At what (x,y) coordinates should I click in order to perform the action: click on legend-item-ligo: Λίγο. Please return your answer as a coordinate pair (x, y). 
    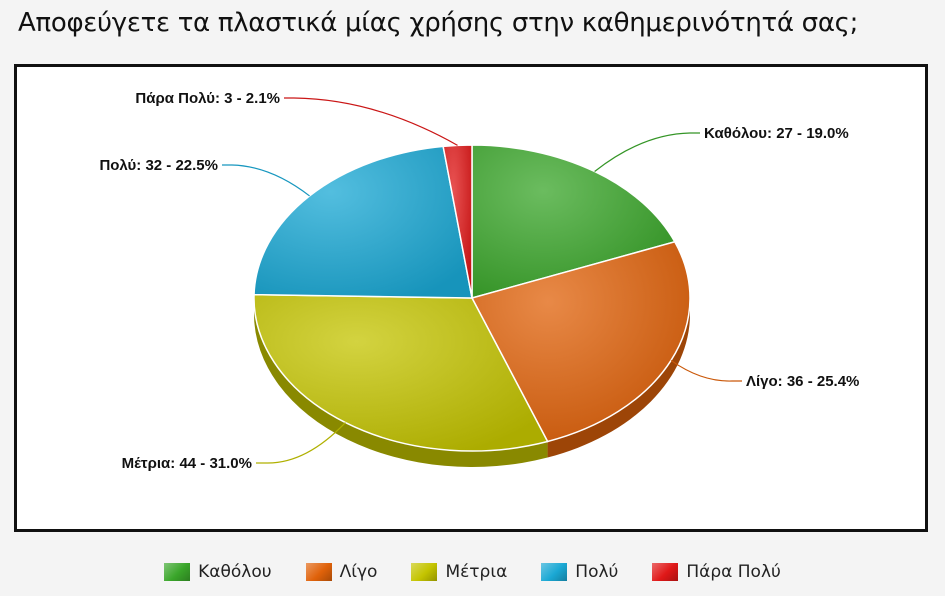
    Looking at the image, I should click on (341, 572).